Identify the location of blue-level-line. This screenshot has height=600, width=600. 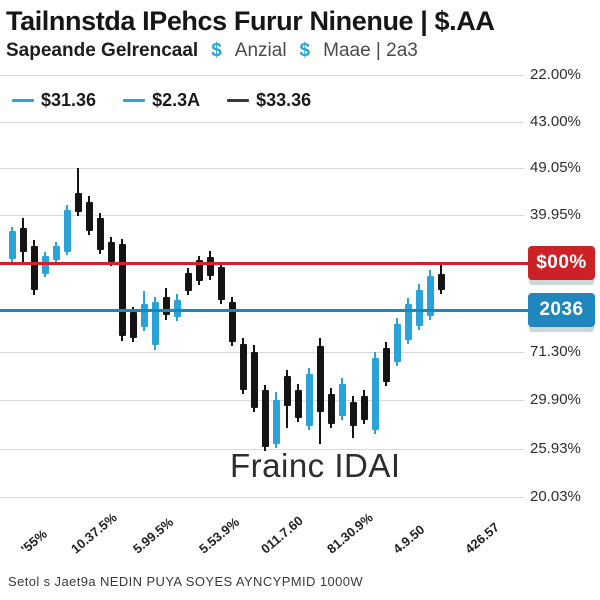
(264, 310).